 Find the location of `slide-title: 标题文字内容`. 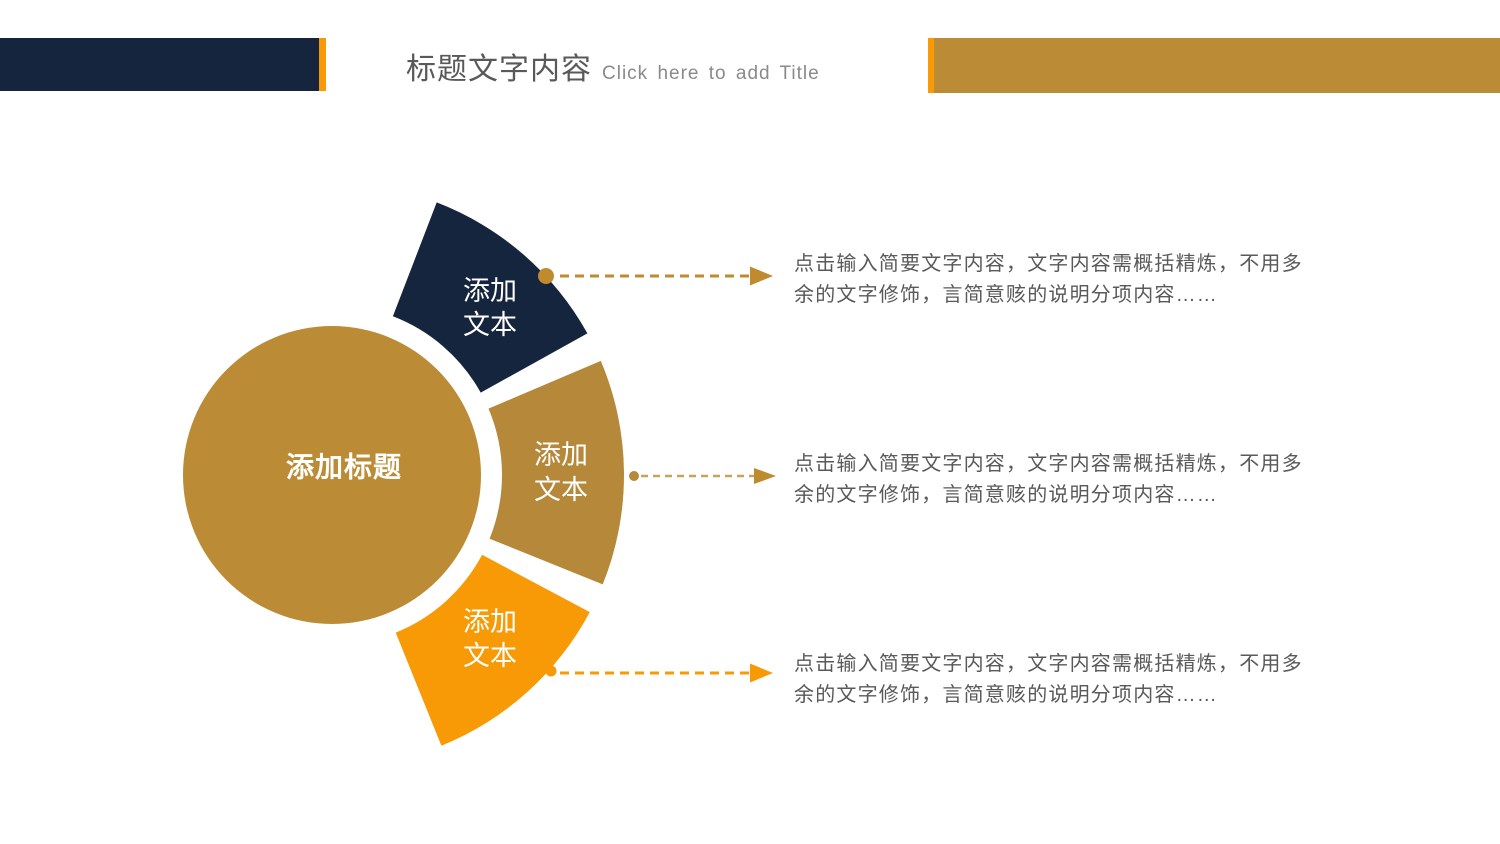

slide-title: 标题文字内容 is located at coordinates (499, 69).